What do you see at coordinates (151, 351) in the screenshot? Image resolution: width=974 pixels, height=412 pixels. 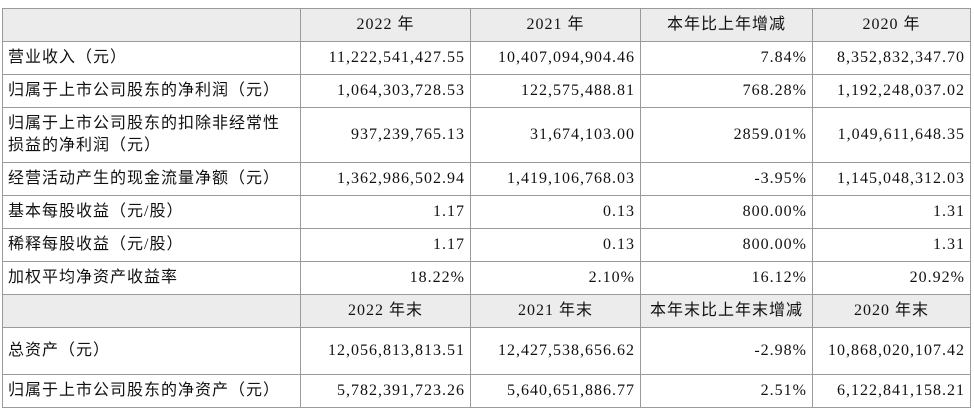 I see `row-label: 总资产（元）` at bounding box center [151, 351].